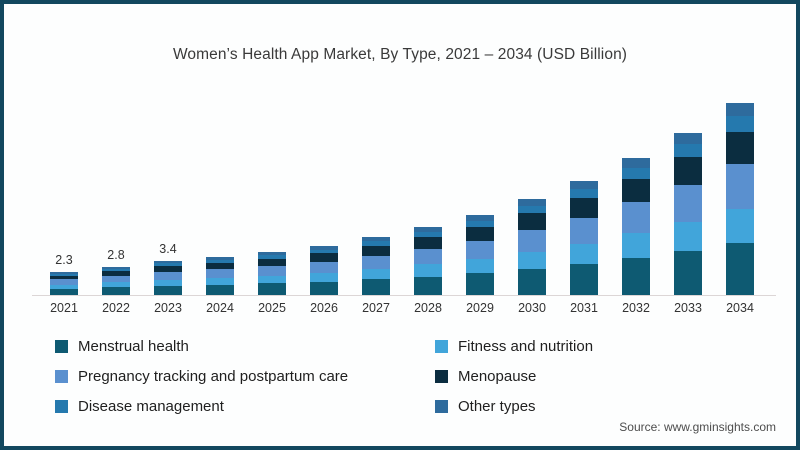 This screenshot has width=800, height=450. I want to click on stacked-bar-2026, so click(324, 270).